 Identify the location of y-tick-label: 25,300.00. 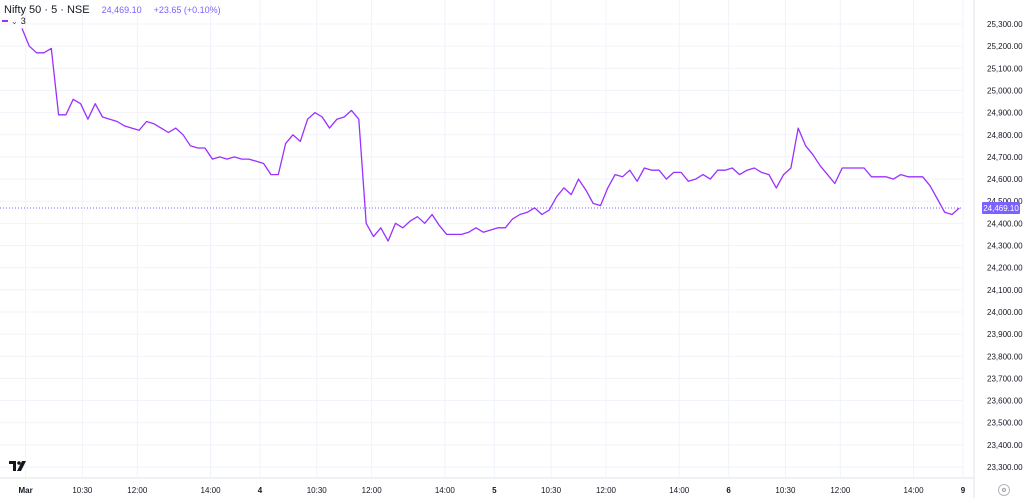
(1005, 24).